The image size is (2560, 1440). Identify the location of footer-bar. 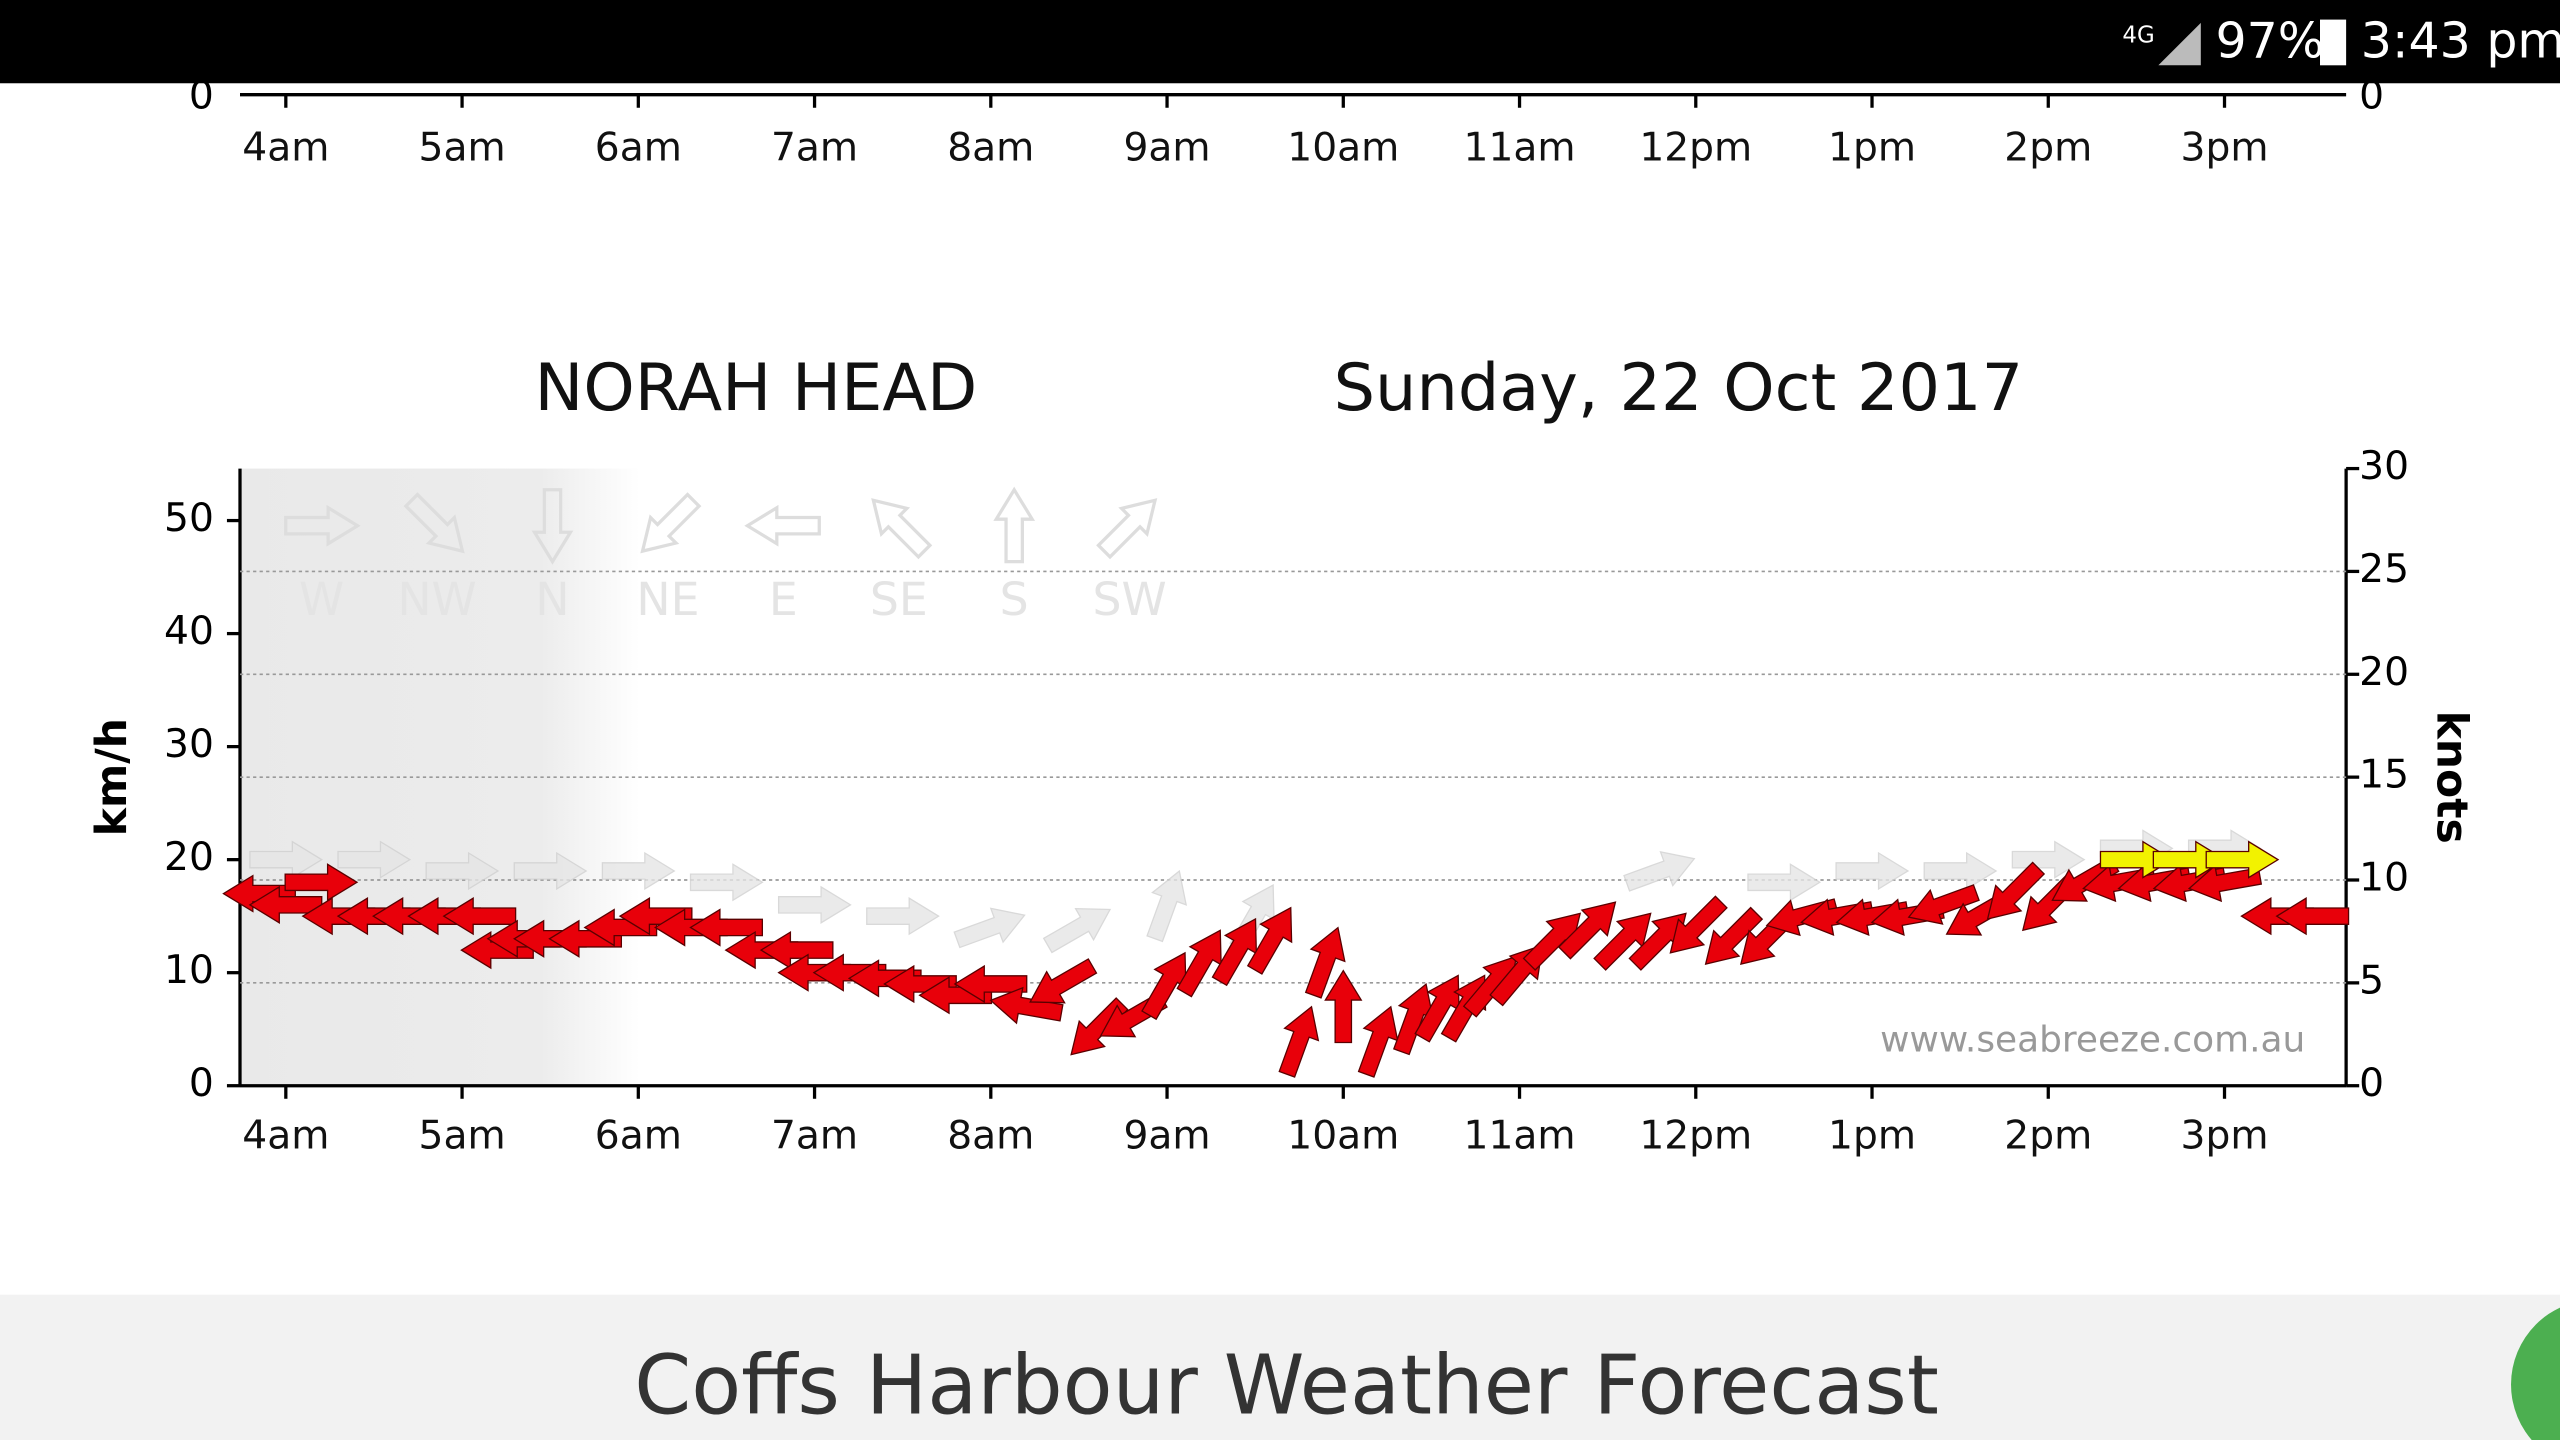
(1280, 1367).